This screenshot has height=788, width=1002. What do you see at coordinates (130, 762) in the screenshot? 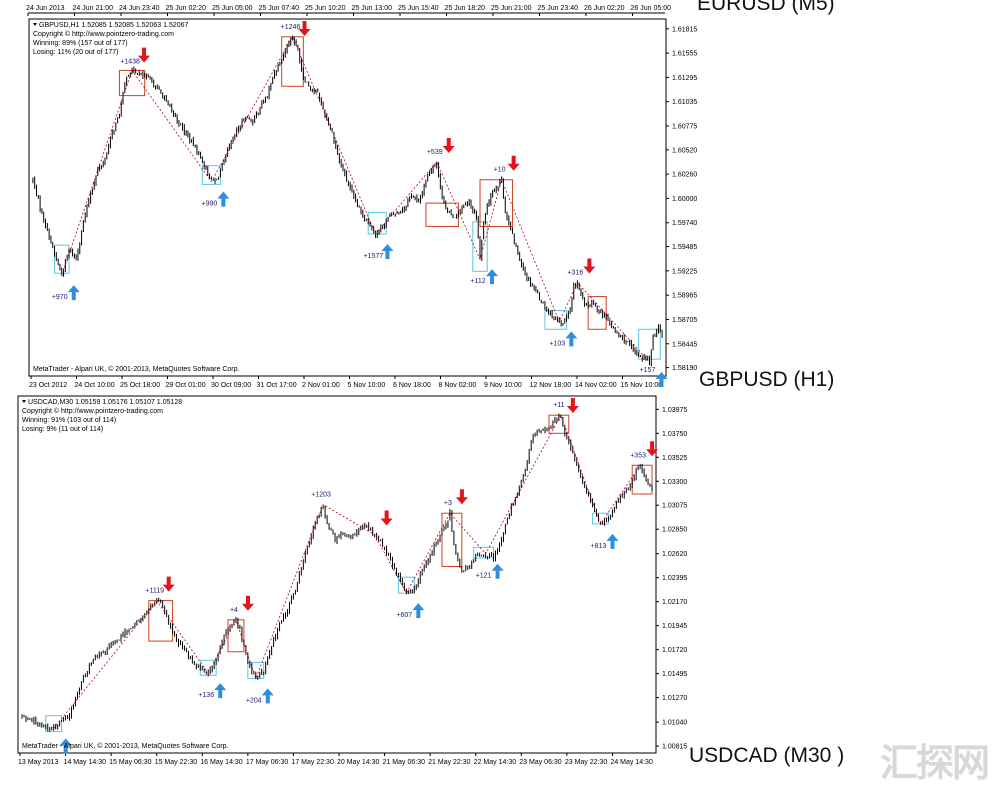
I see `usdcad-x-tick-label: 15 May 06:30` at bounding box center [130, 762].